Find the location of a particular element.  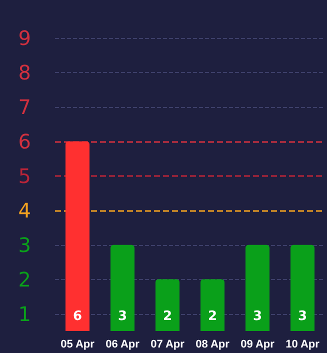

x-tick-label: 10 Apr is located at coordinates (303, 344).